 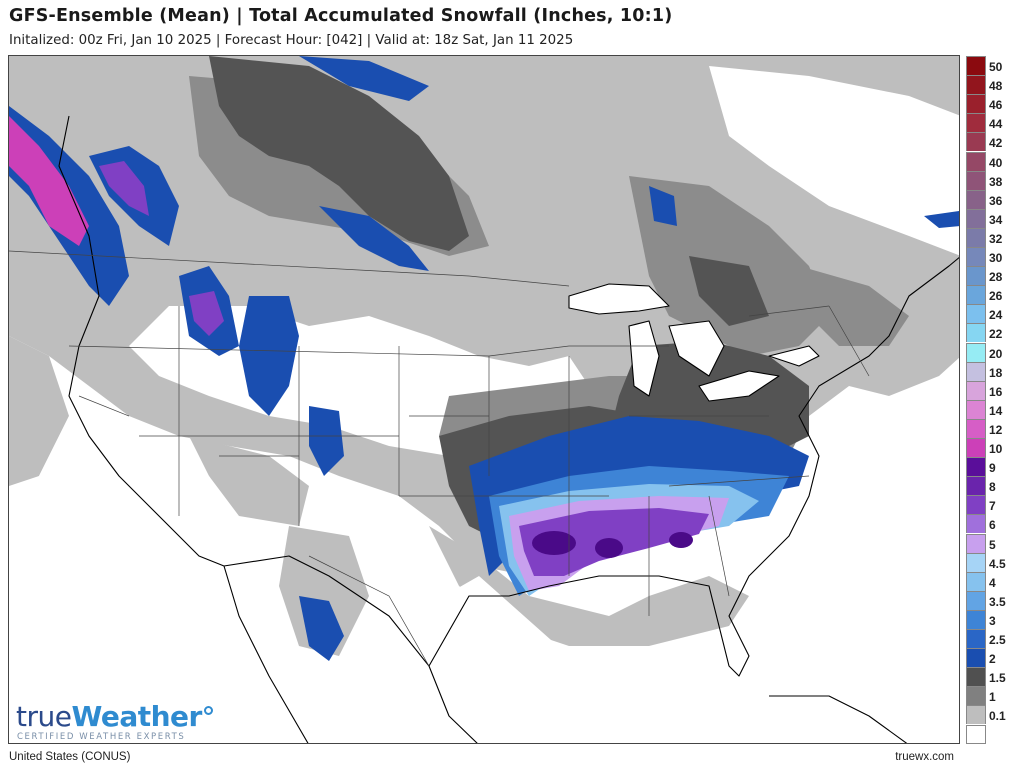 What do you see at coordinates (124, 188) in the screenshot?
I see `snow-area-purple` at bounding box center [124, 188].